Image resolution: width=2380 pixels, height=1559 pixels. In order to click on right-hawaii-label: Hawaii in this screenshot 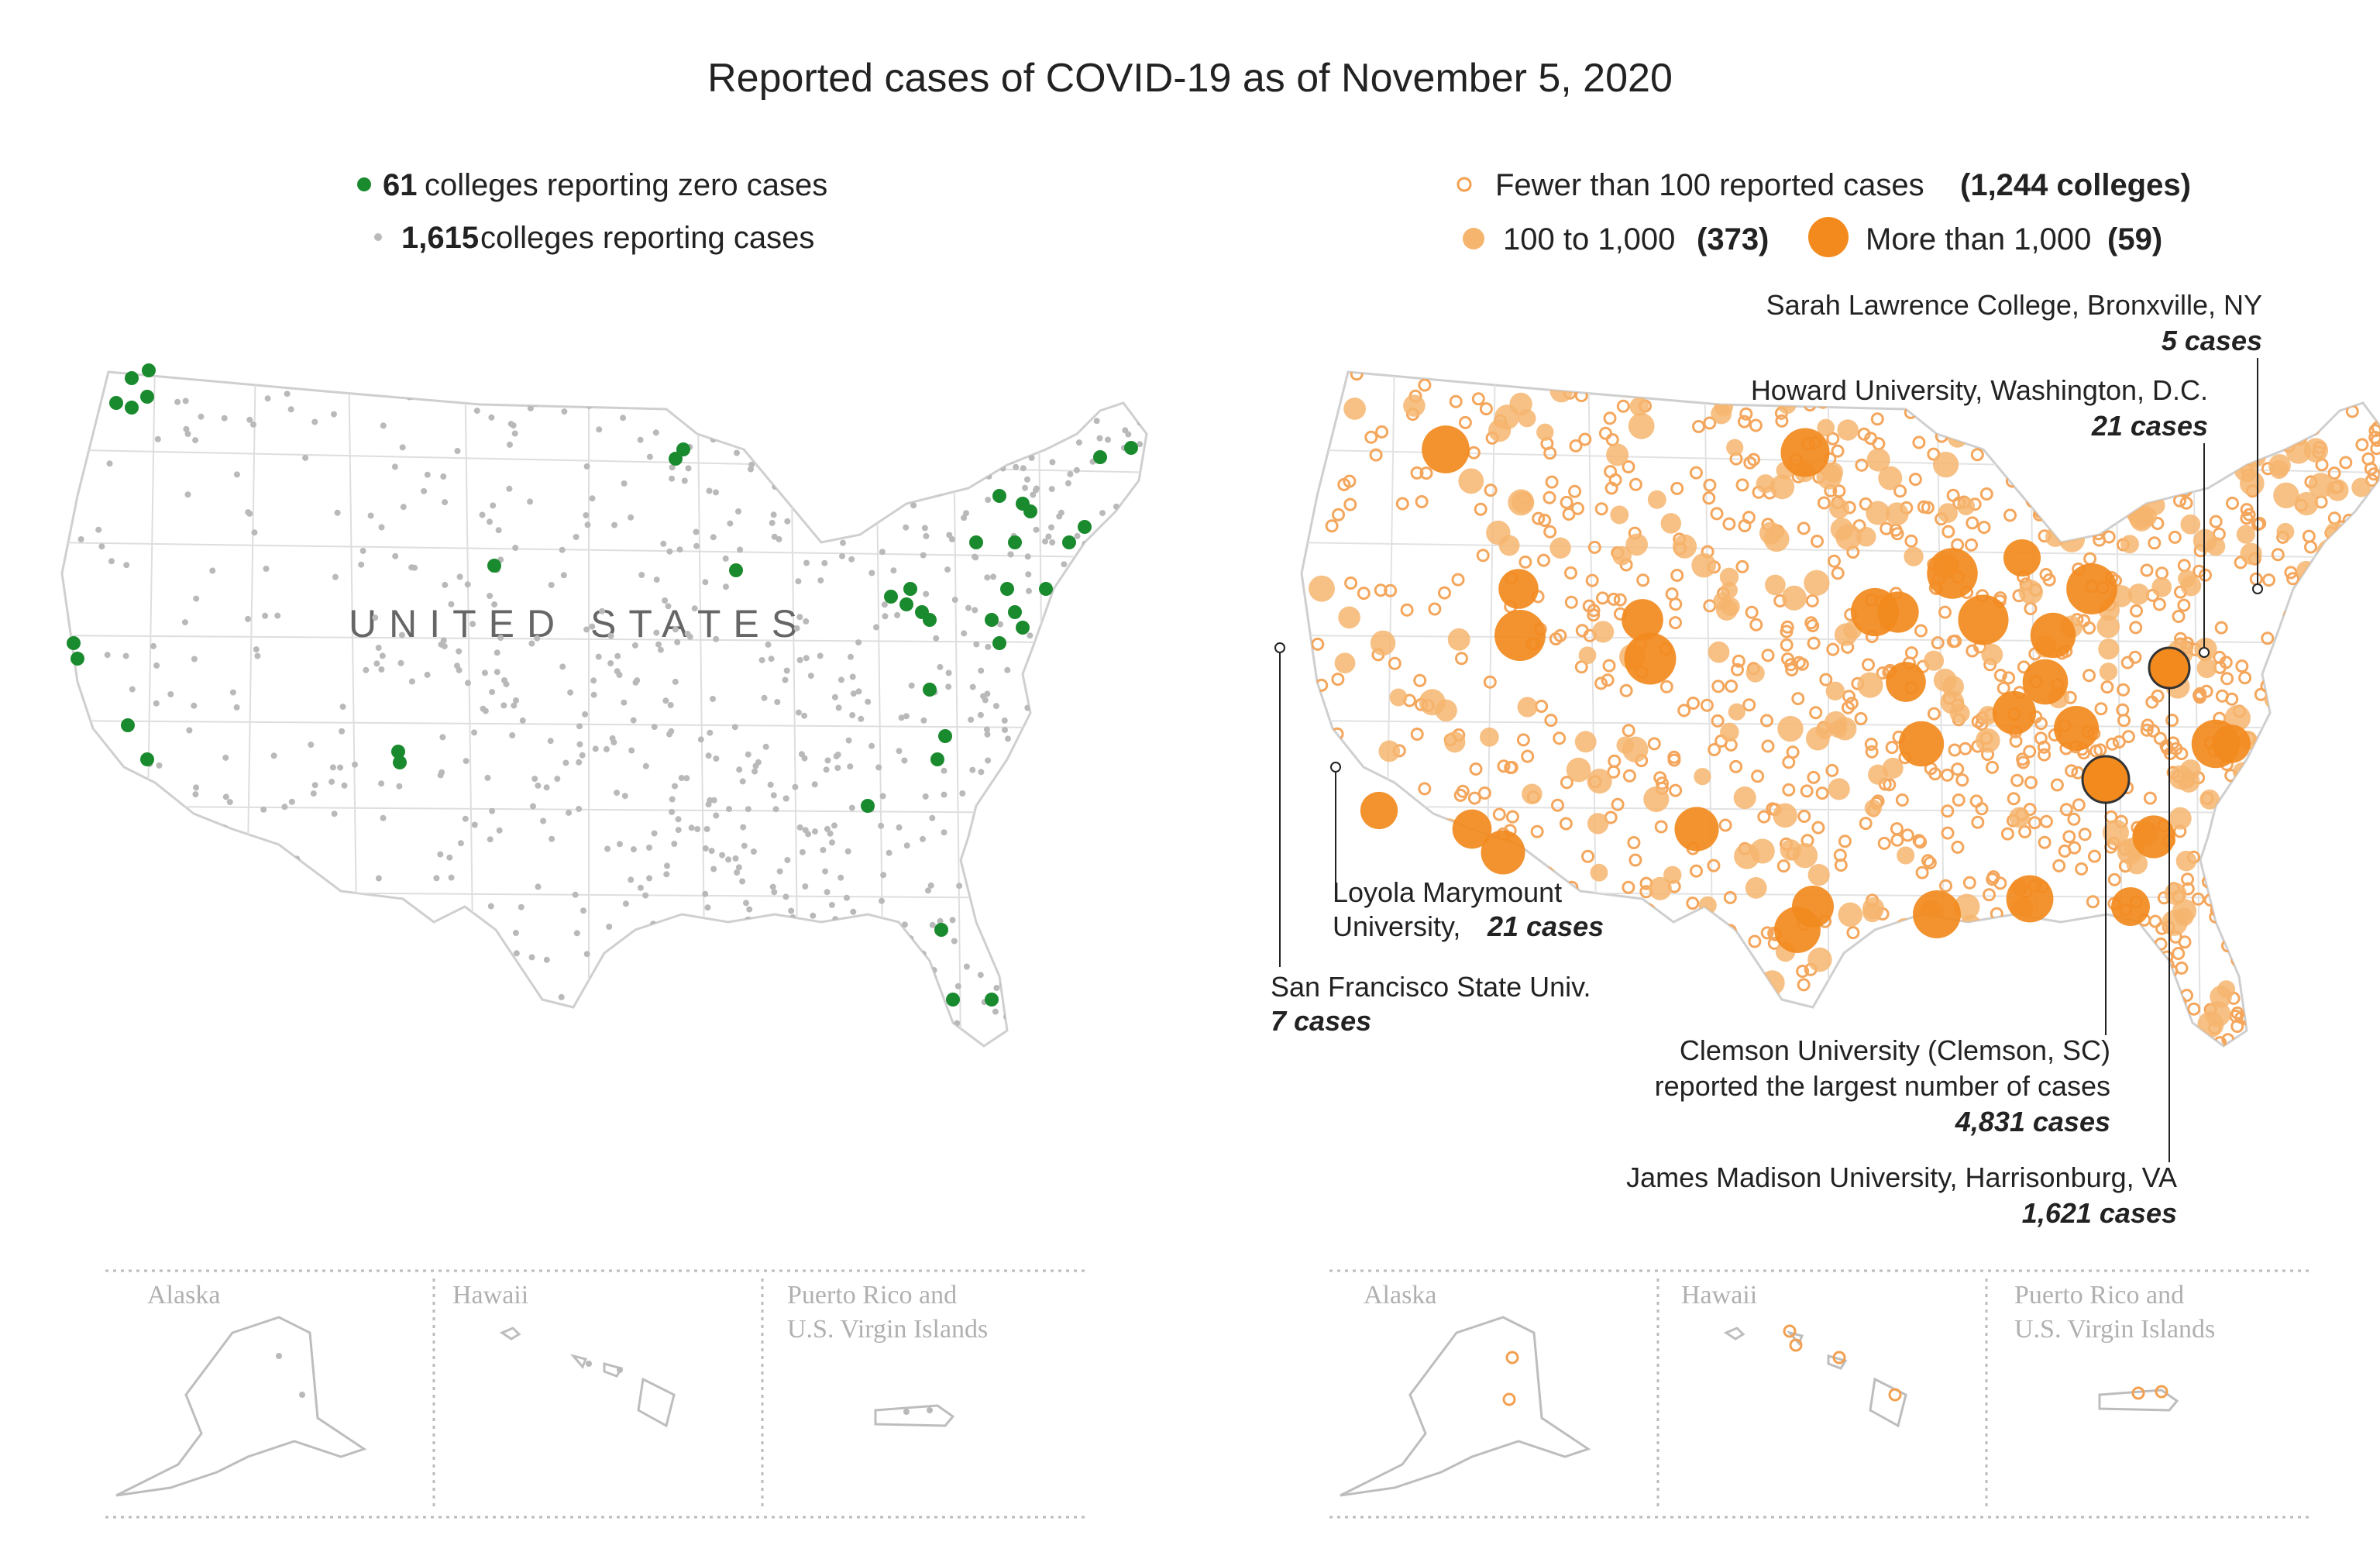, I will do `click(1719, 1295)`.